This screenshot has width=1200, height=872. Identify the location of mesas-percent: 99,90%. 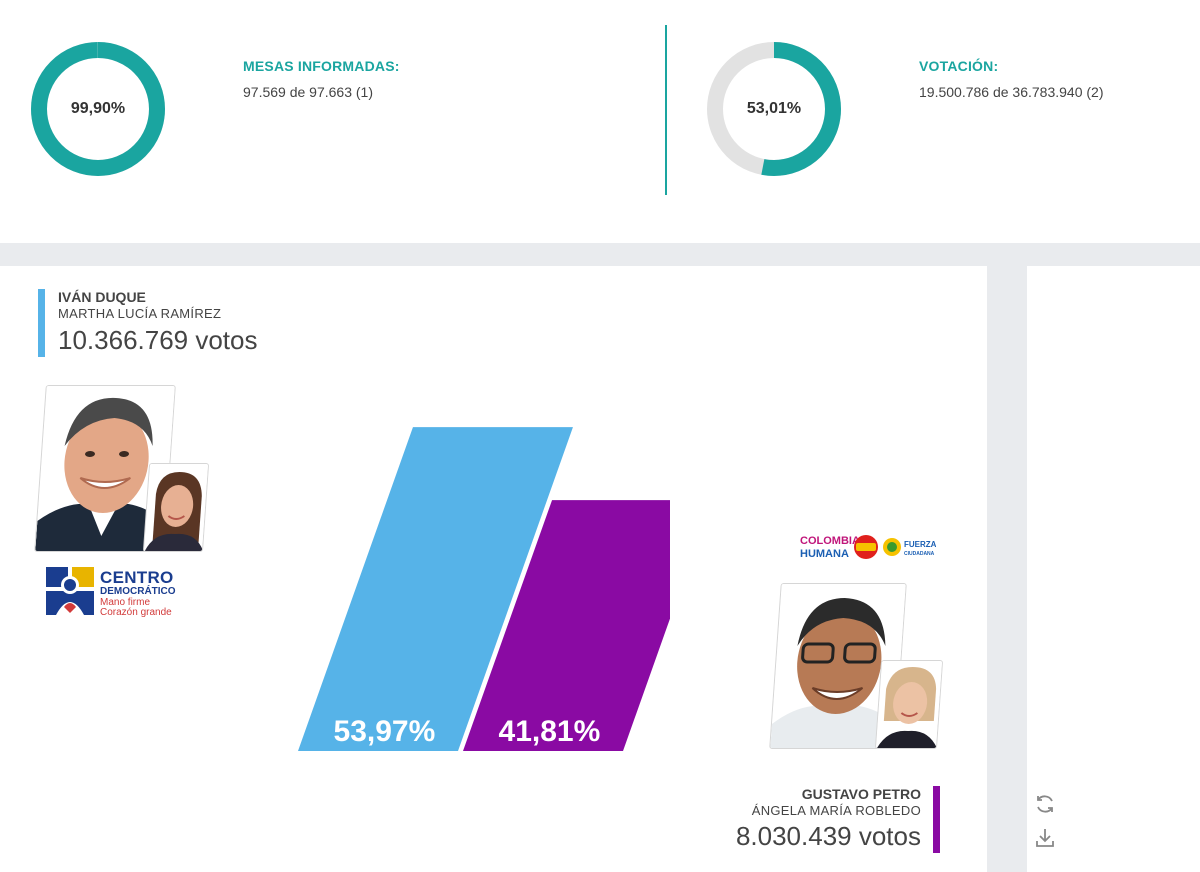
(98, 108).